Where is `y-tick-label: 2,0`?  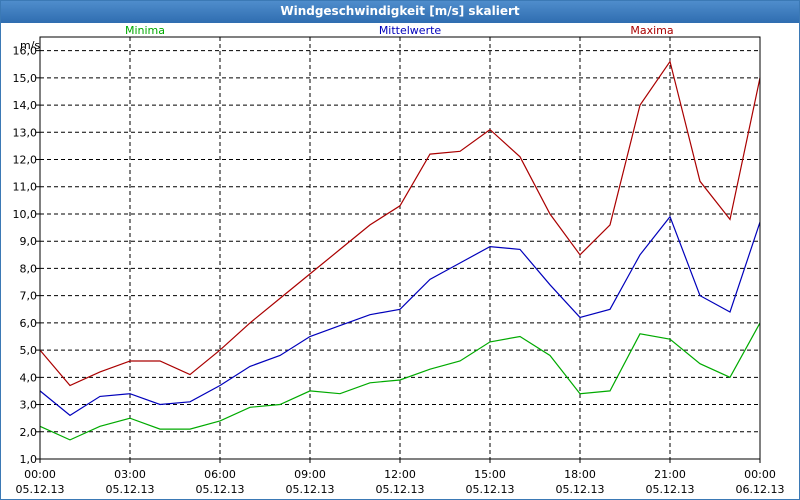 y-tick-label: 2,0 is located at coordinates (29, 432).